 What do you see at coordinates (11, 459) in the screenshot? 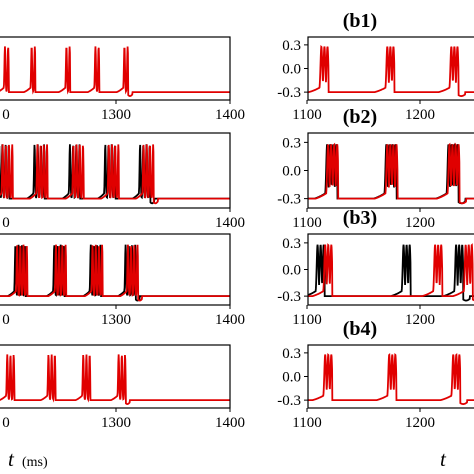
I see `x-axis-variable-left: t` at bounding box center [11, 459].